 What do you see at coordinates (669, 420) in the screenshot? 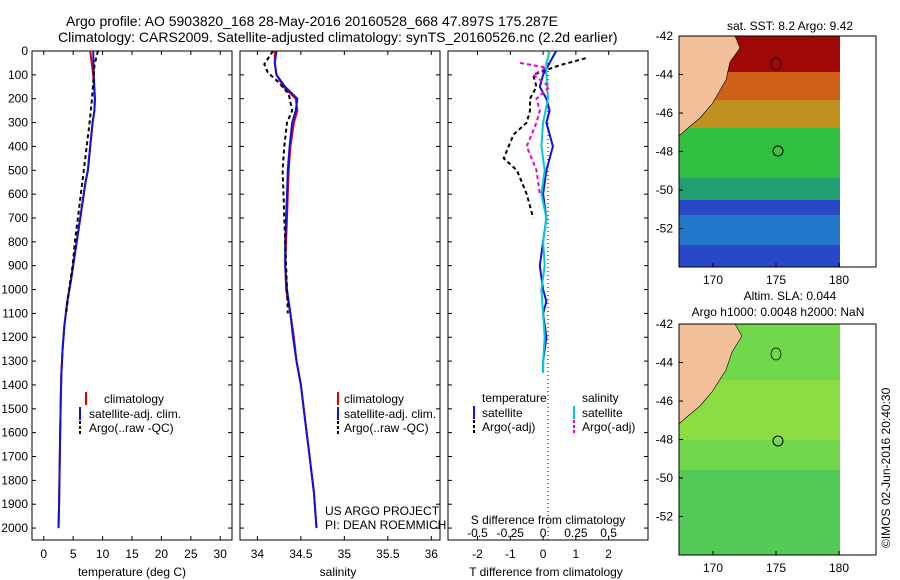
I see `sla-map-yticks: -42 -44 -46 -48 -50 -52` at bounding box center [669, 420].